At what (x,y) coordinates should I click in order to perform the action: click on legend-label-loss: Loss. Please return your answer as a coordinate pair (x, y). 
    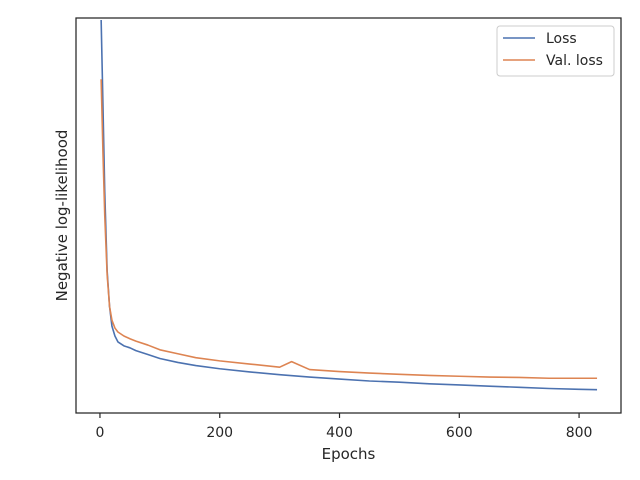
    Looking at the image, I should click on (561, 39).